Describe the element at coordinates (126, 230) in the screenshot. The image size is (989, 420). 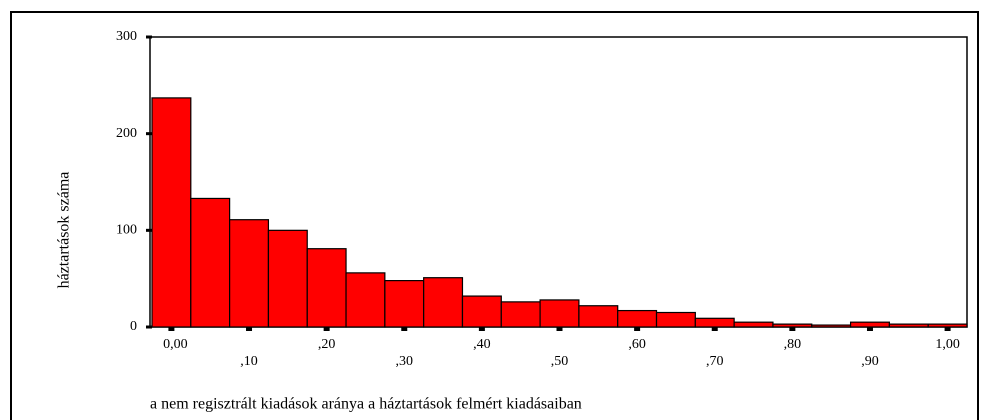
I see `y-tick-label: 100` at that location.